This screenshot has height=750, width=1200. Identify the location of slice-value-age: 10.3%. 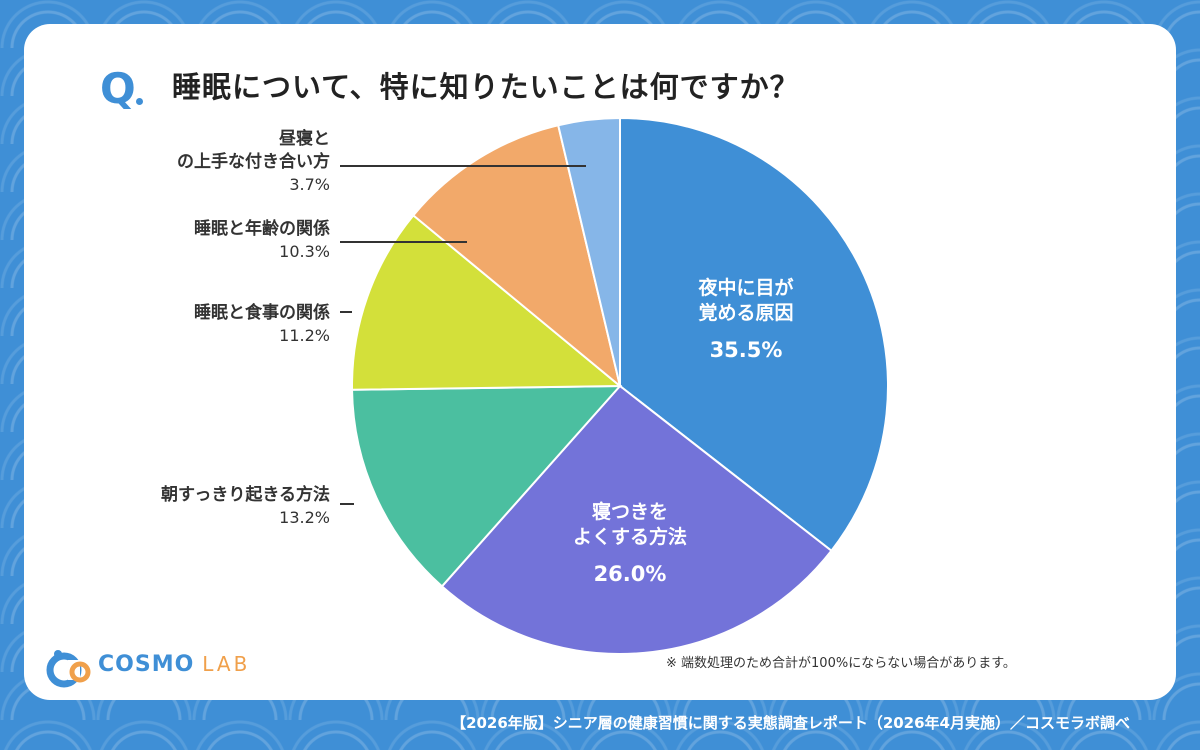
(304, 251).